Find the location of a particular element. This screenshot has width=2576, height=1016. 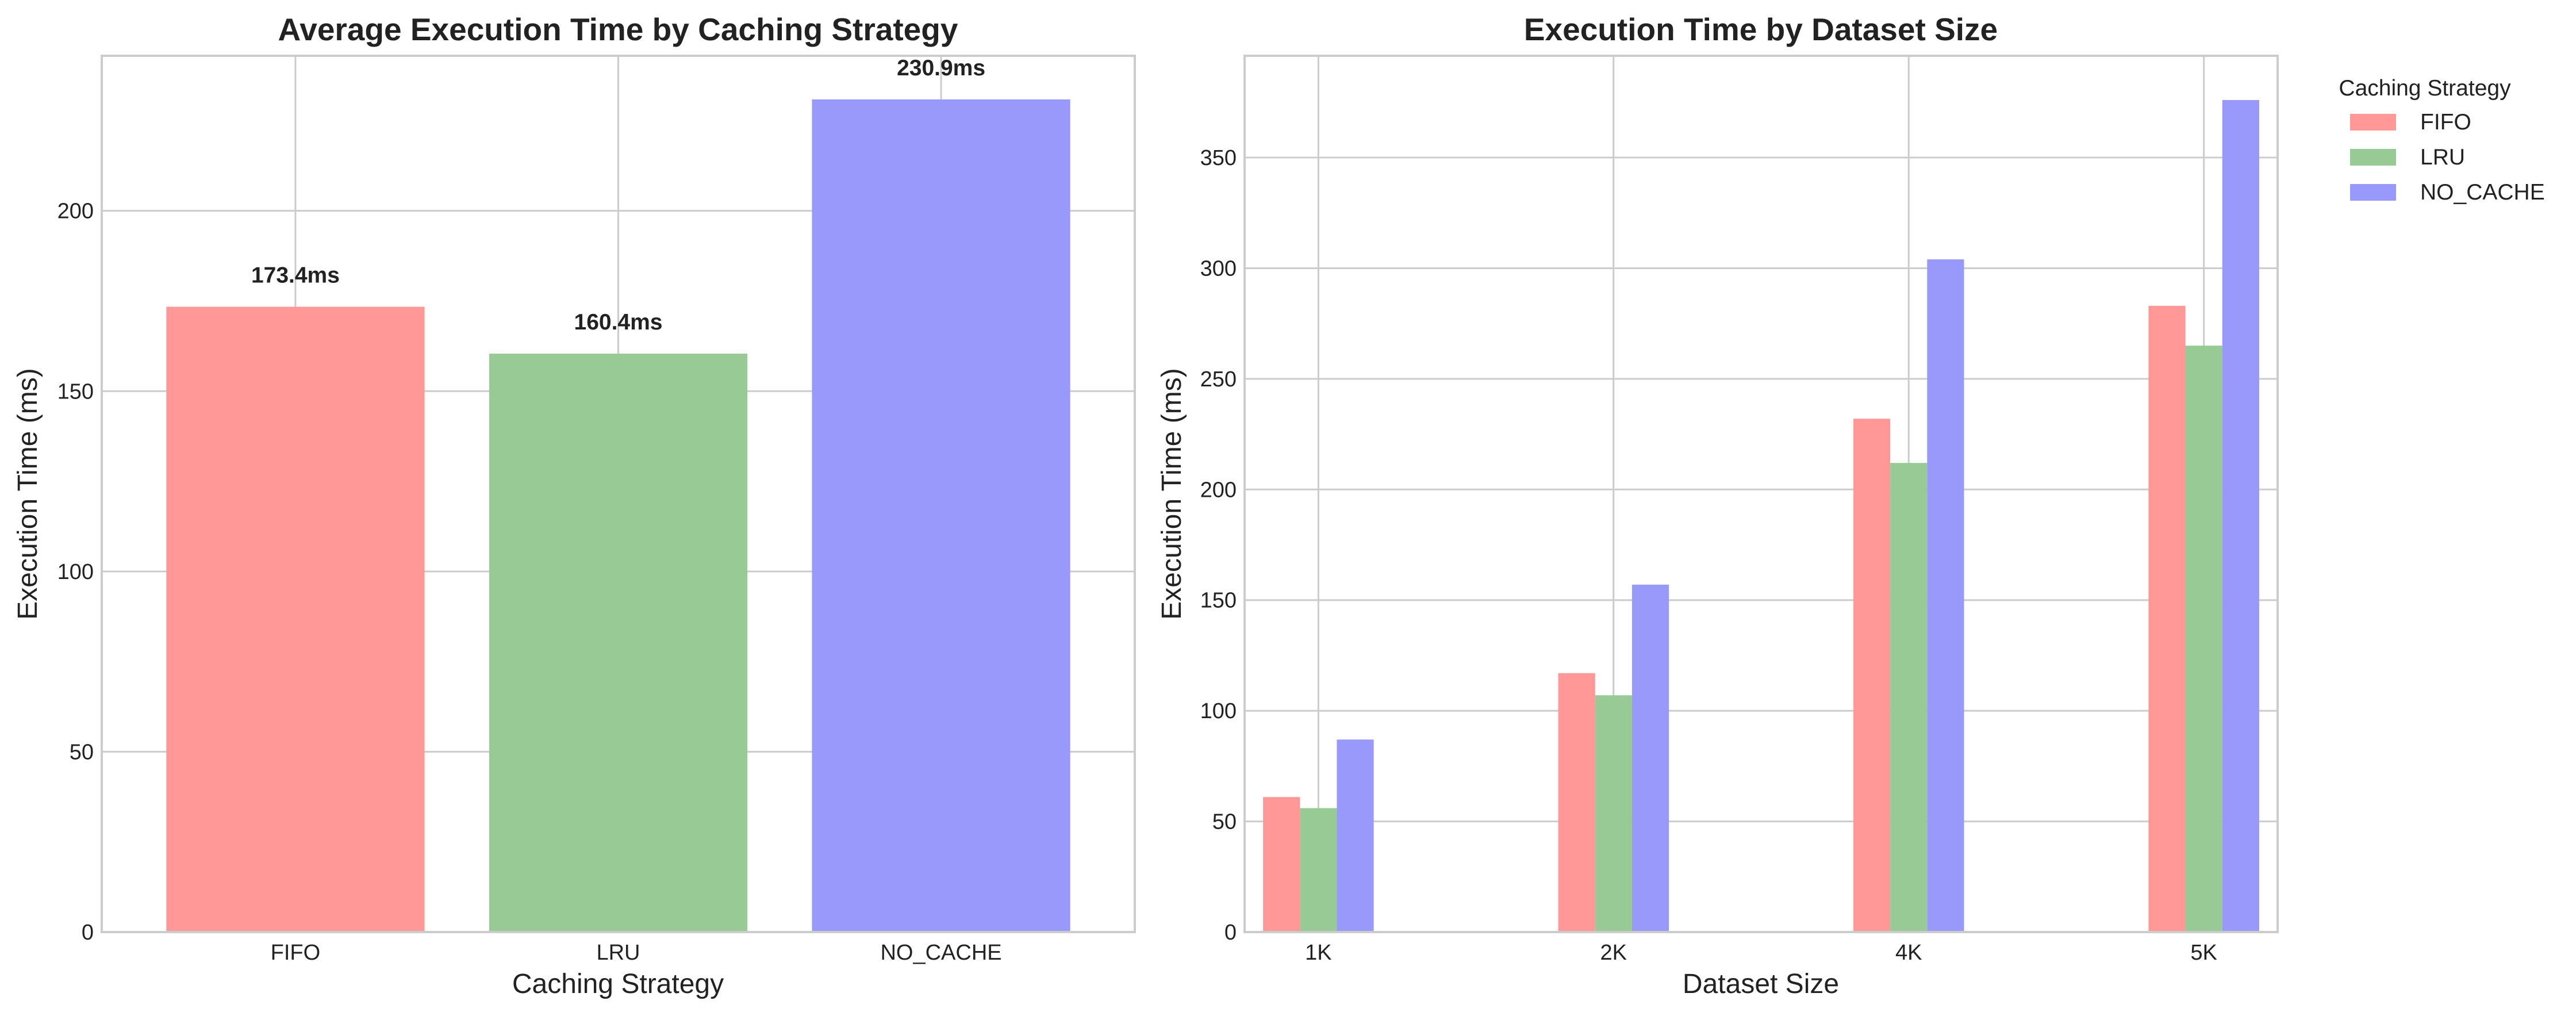

chart1-y-tick-label: 100 is located at coordinates (76, 572).